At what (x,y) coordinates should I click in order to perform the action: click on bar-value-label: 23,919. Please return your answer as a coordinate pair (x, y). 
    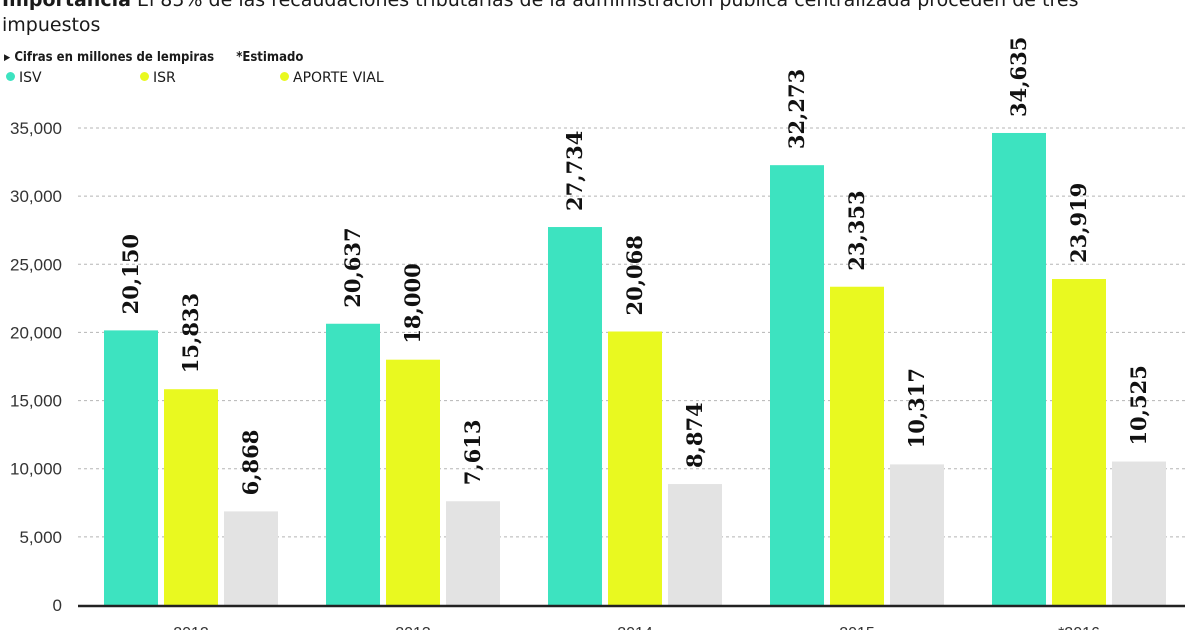
    Looking at the image, I should click on (1078, 223).